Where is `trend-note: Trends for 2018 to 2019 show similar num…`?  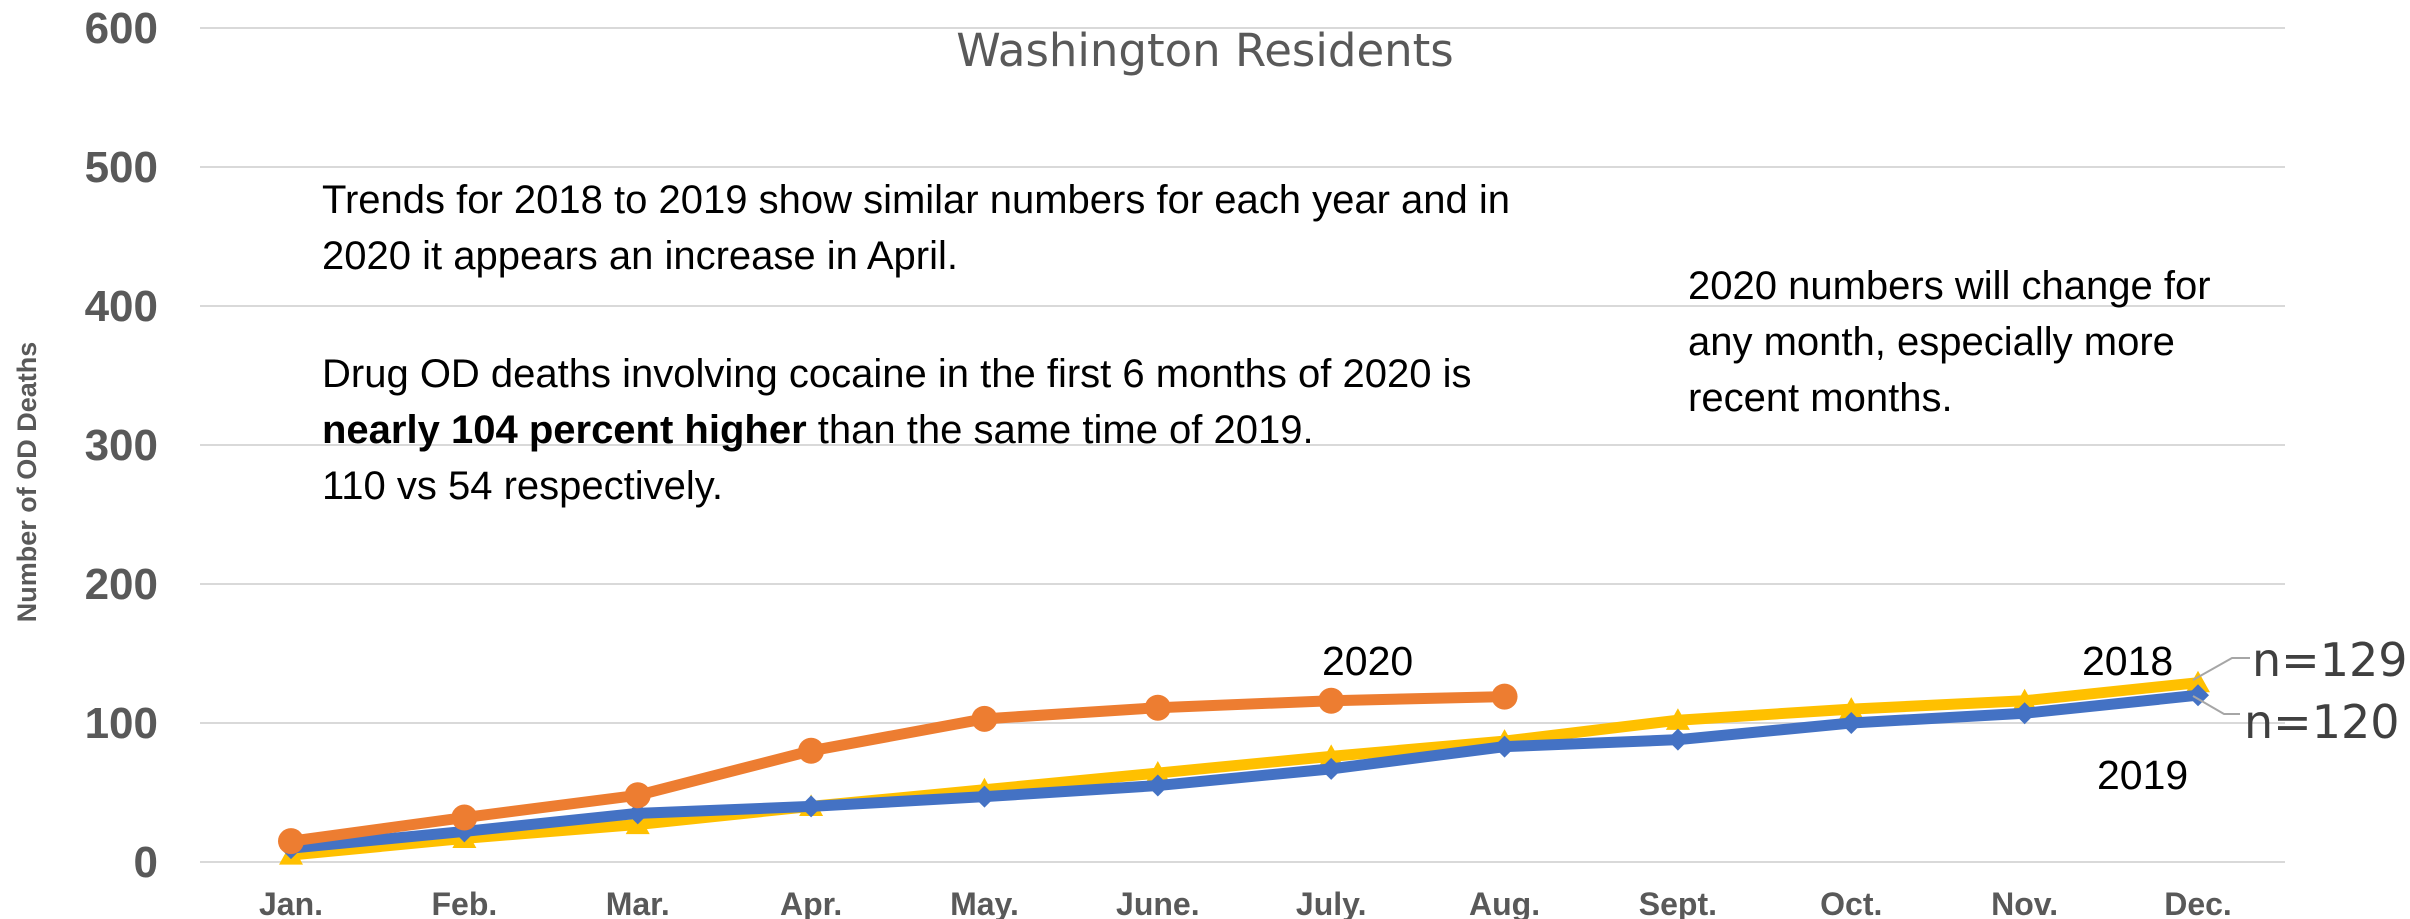
trend-note: Trends for 2018 to 2019 show similar num… is located at coordinates (916, 228).